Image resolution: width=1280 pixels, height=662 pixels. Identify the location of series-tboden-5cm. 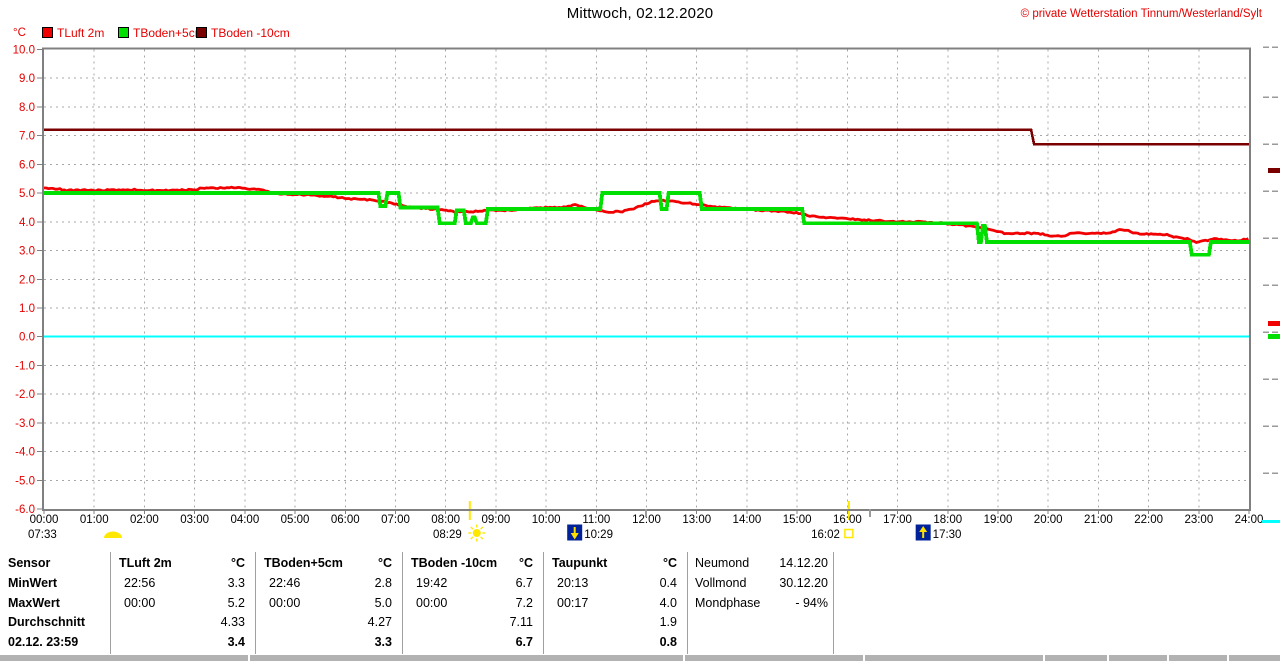
(646, 224).